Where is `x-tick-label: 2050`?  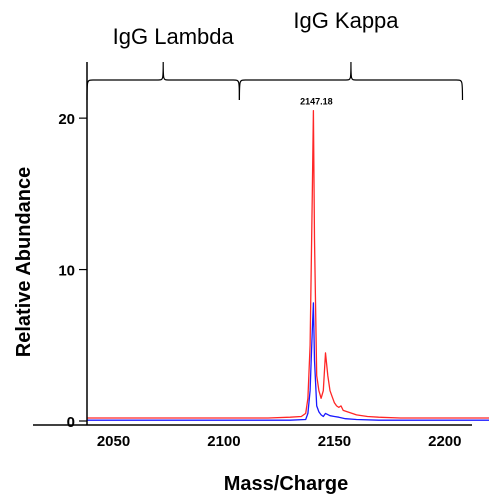 x-tick-label: 2050 is located at coordinates (113, 441).